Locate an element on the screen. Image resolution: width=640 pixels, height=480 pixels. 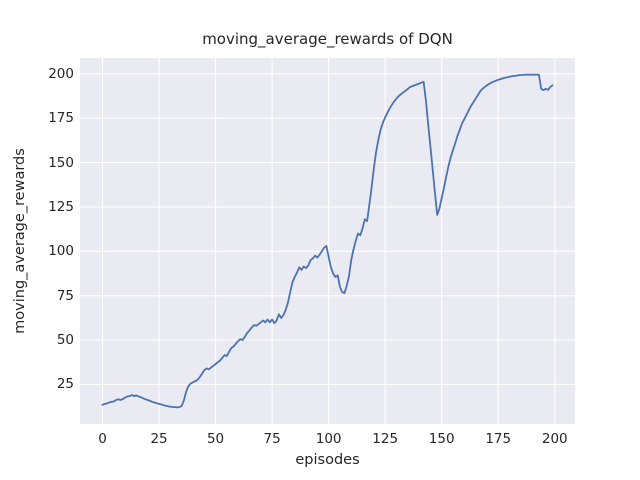
chart-title: moving_average_rewards of DQN is located at coordinates (327, 39).